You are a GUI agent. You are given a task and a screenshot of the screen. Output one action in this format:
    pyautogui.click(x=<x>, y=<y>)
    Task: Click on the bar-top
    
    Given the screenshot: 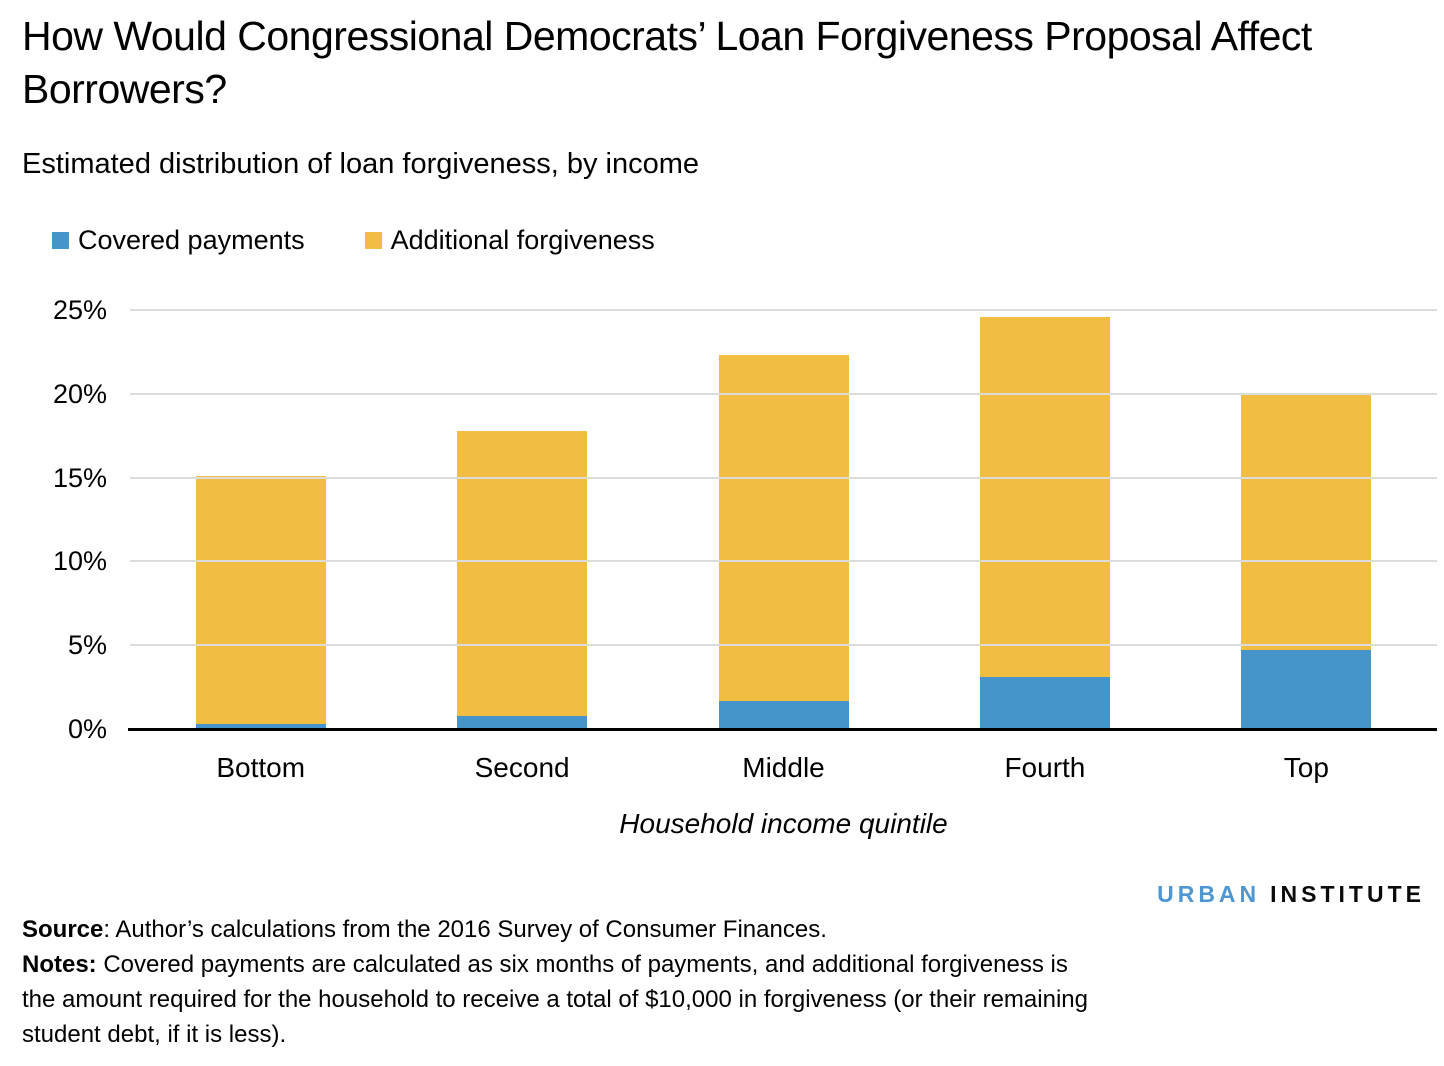 What is the action you would take?
    pyautogui.click(x=1306, y=561)
    